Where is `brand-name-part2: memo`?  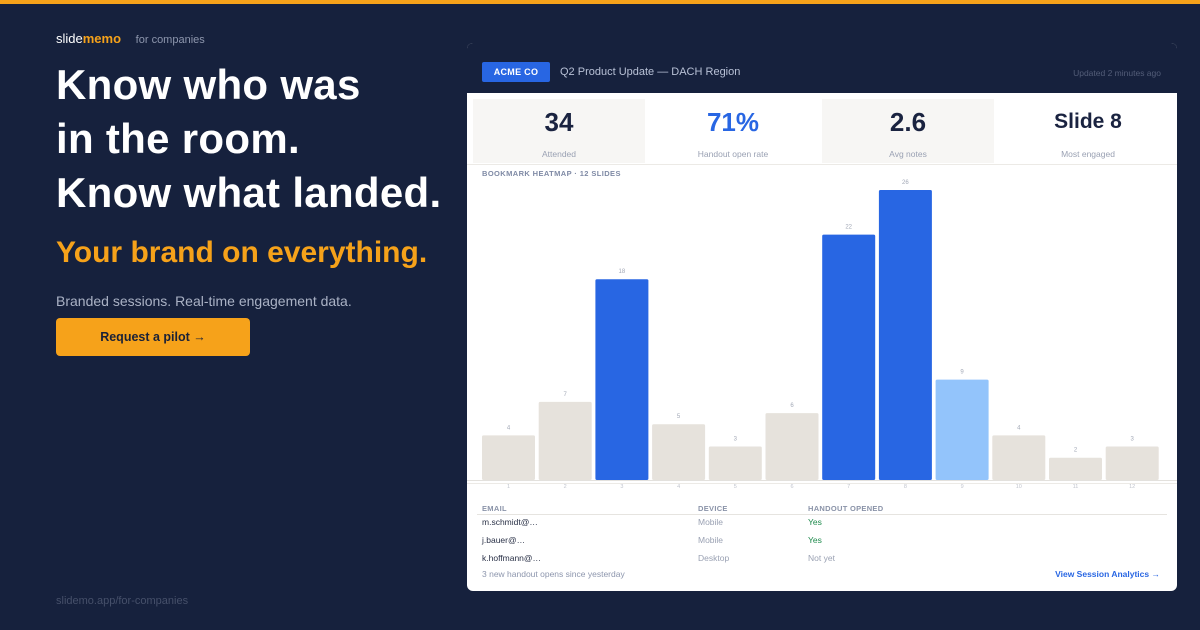
brand-name-part2: memo is located at coordinates (102, 38).